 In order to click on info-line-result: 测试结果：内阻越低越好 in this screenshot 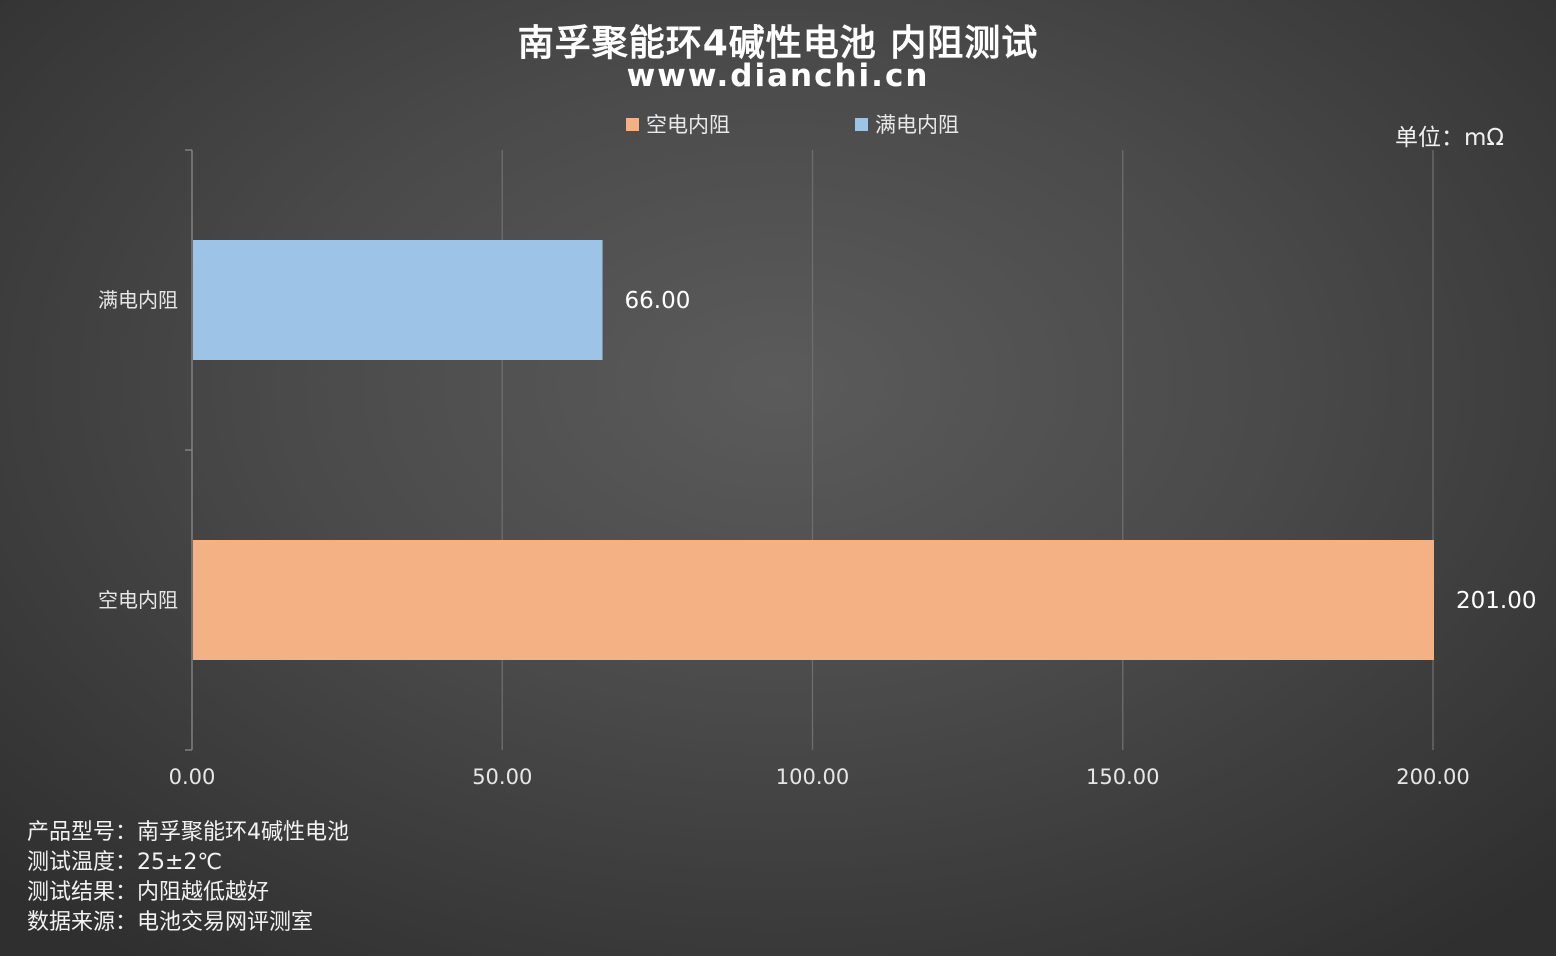, I will do `click(148, 892)`.